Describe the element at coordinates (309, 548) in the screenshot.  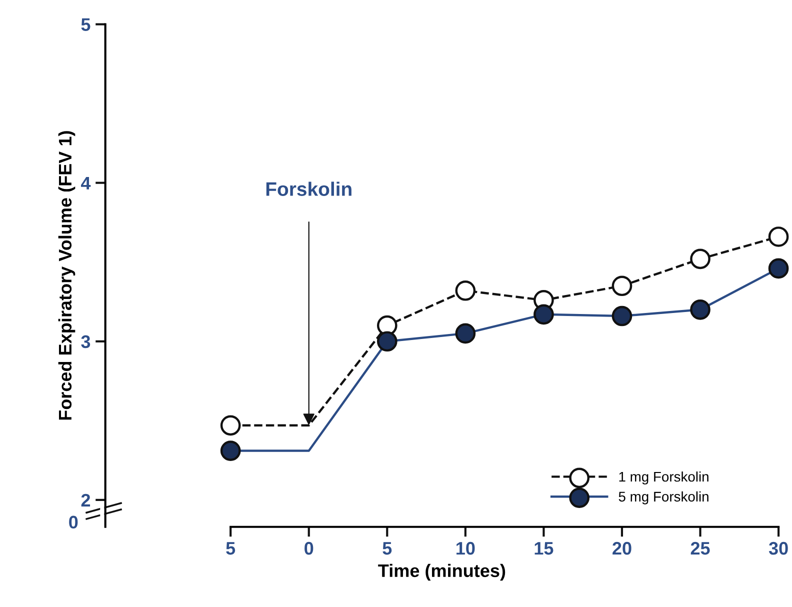
I see `x-tick-label: 0` at that location.